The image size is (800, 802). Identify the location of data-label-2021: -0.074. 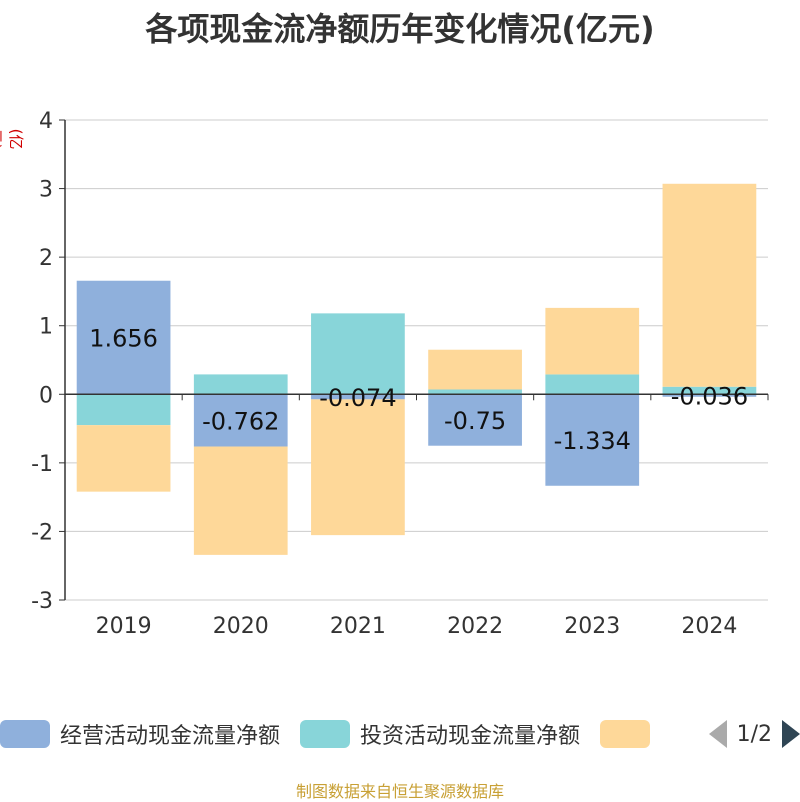
(357, 398).